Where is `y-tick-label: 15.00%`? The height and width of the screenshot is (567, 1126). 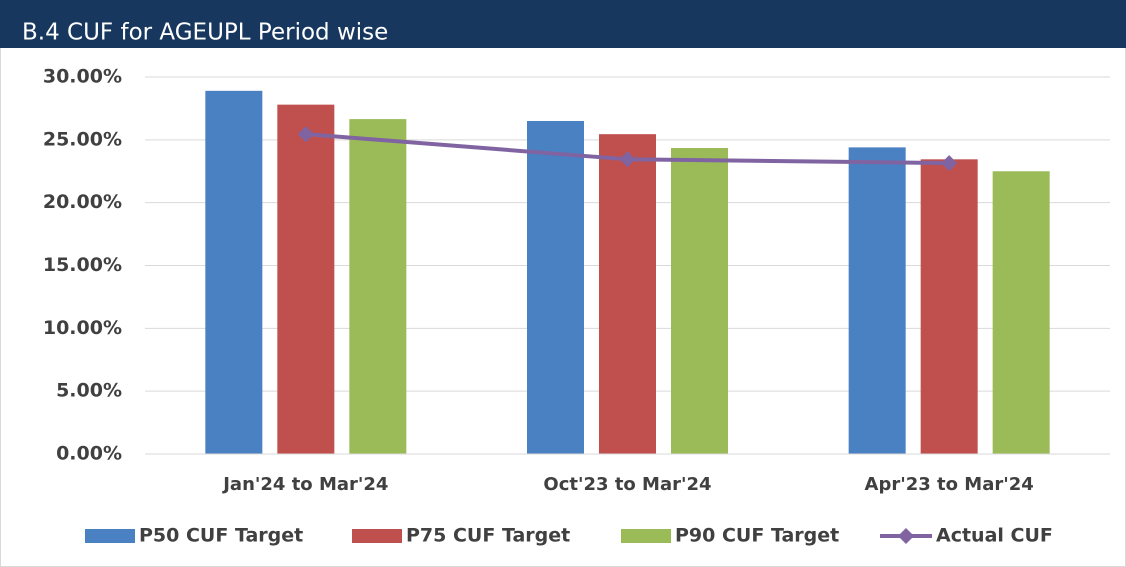
y-tick-label: 15.00% is located at coordinates (82, 265).